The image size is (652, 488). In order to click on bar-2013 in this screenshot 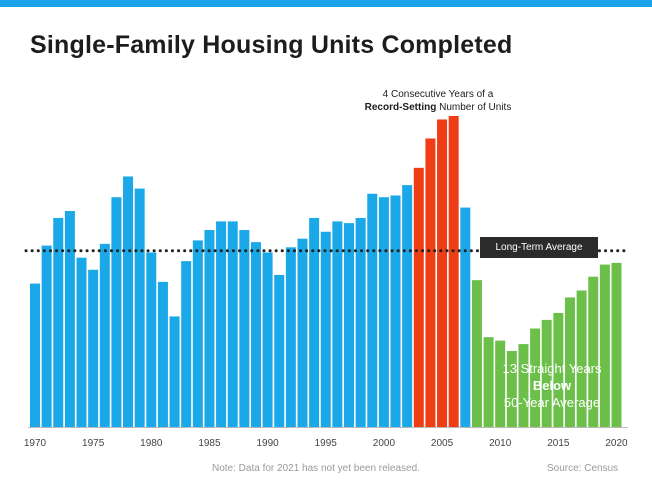, I will do `click(535, 377)`.